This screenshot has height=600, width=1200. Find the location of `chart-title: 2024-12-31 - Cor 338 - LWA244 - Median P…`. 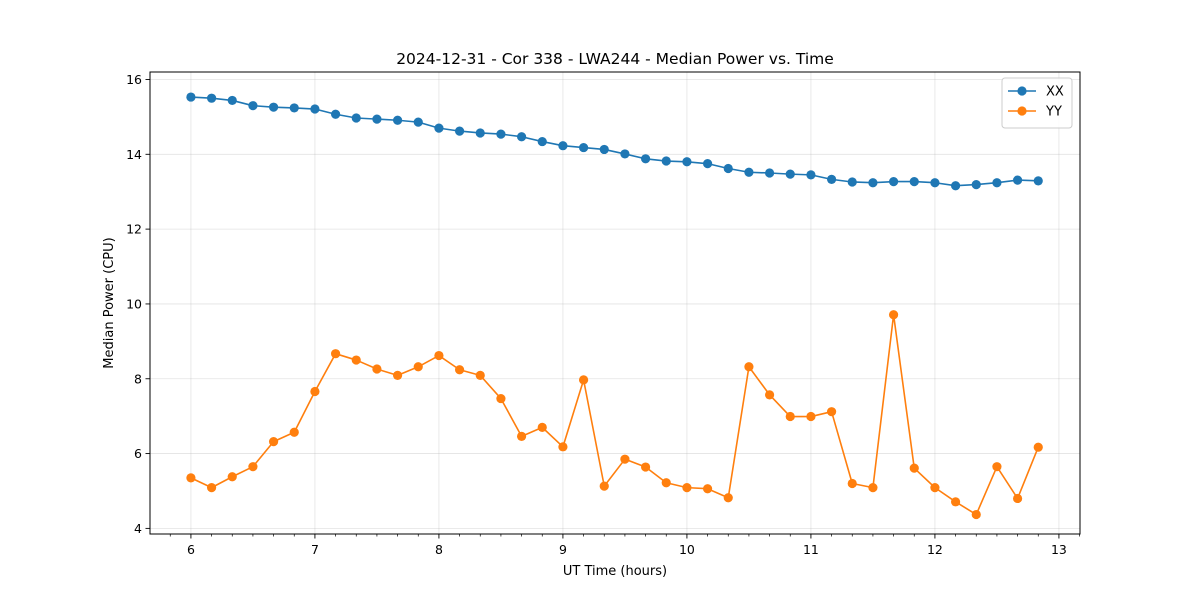

chart-title: 2024-12-31 - Cor 338 - LWA244 - Median P… is located at coordinates (615, 59).